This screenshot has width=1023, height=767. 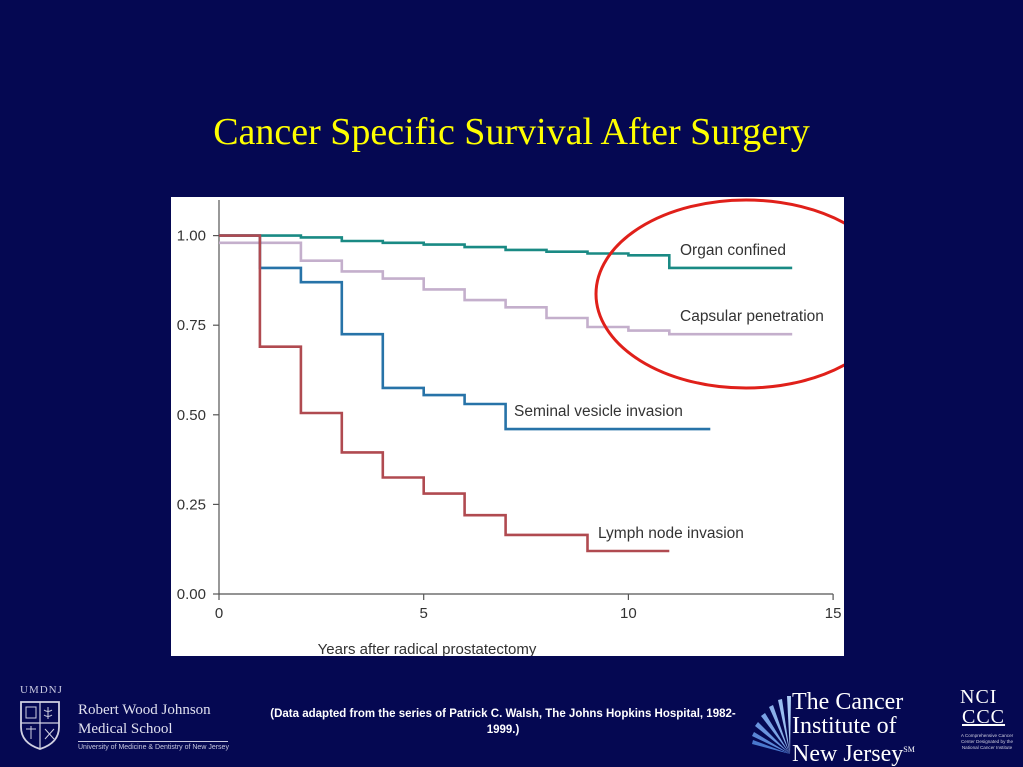 What do you see at coordinates (41, 690) in the screenshot?
I see `umdnj-abbreviation: UMDNJ` at bounding box center [41, 690].